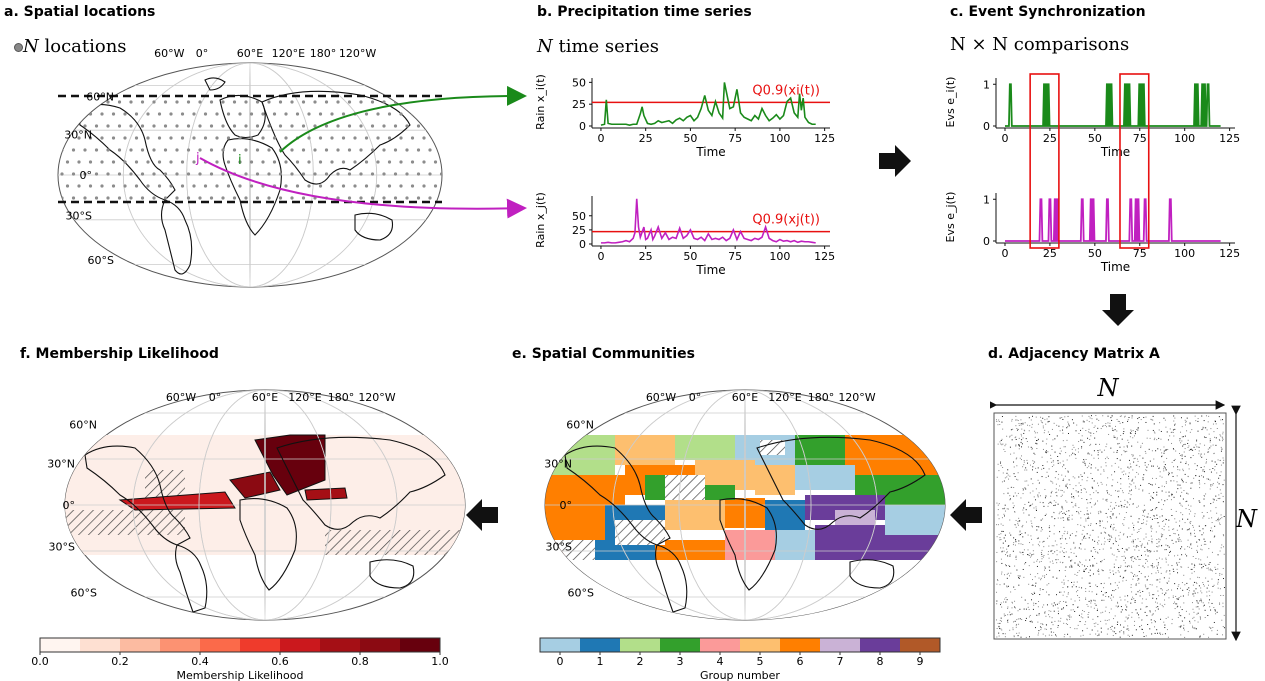  I want to click on lon-label: 120°W, so click(357, 53).